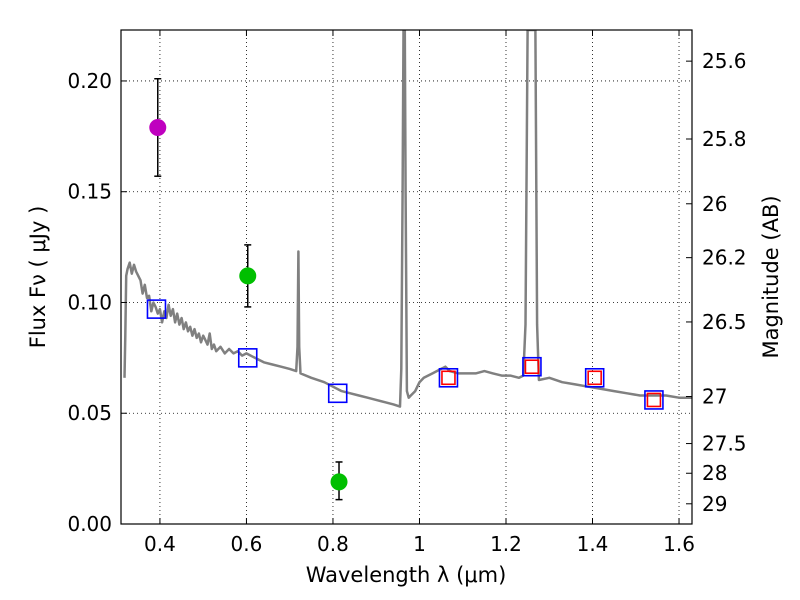 The width and height of the screenshot is (800, 600). I want to click on x-tick-label: 0.6, so click(247, 544).